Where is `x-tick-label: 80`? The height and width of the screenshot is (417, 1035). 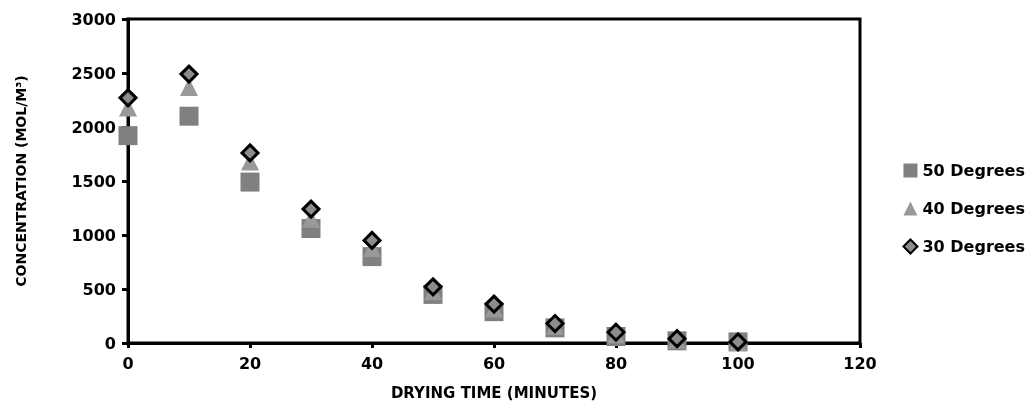 x-tick-label: 80 is located at coordinates (616, 363).